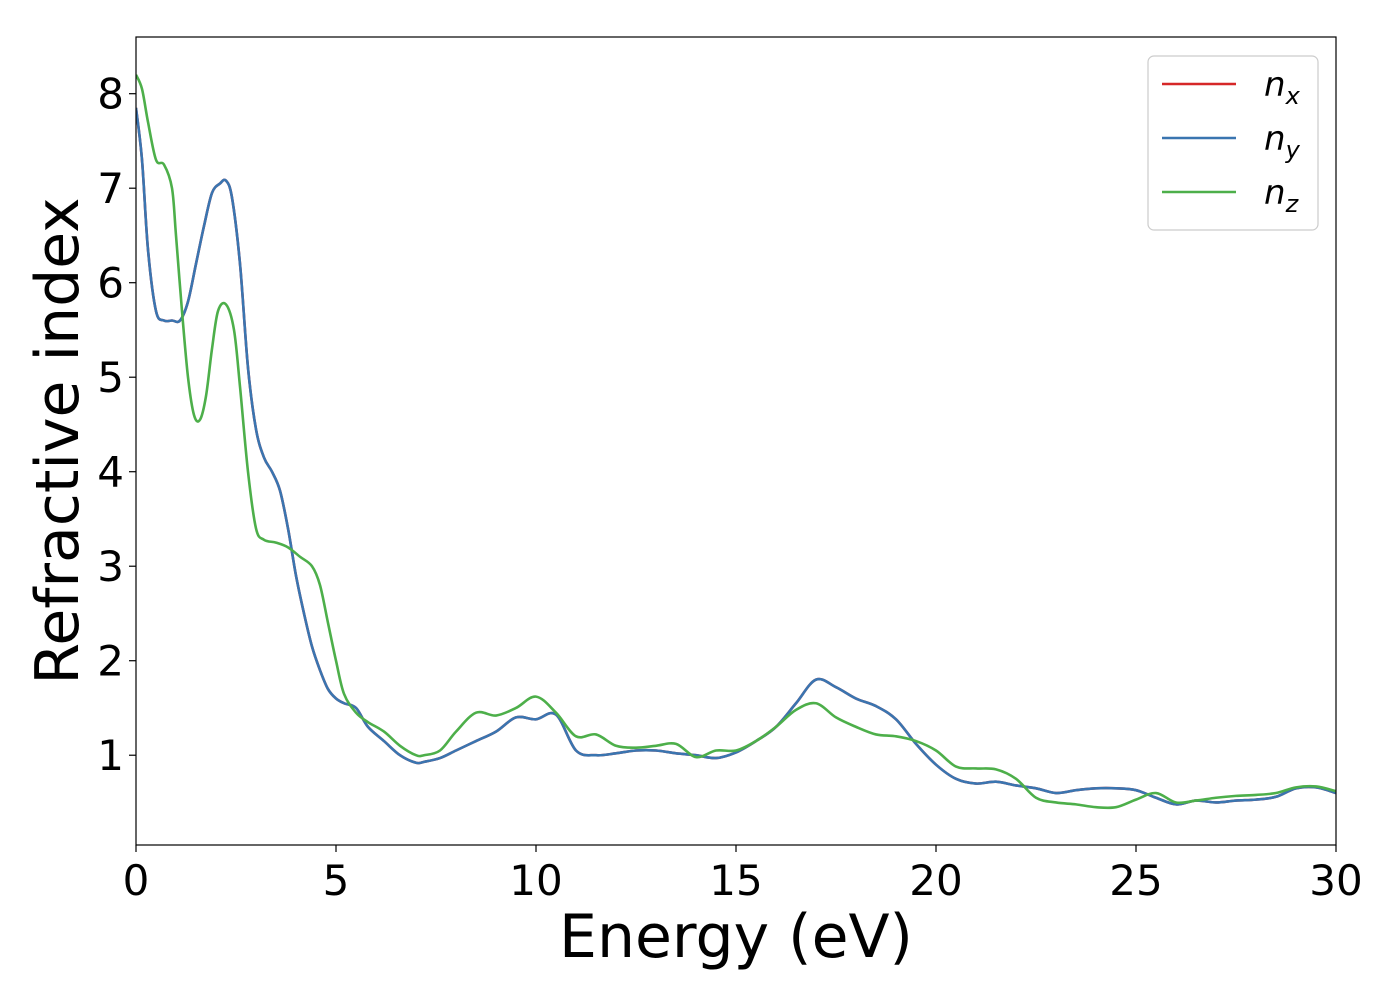 This screenshot has height=1000, width=1400. Describe the element at coordinates (1233, 143) in the screenshot. I see `legend-box` at that location.